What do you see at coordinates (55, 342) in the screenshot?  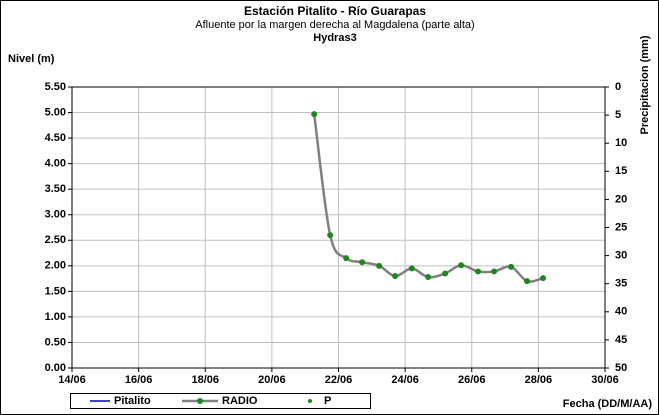 I see `y-tick-label: 0.50` at bounding box center [55, 342].